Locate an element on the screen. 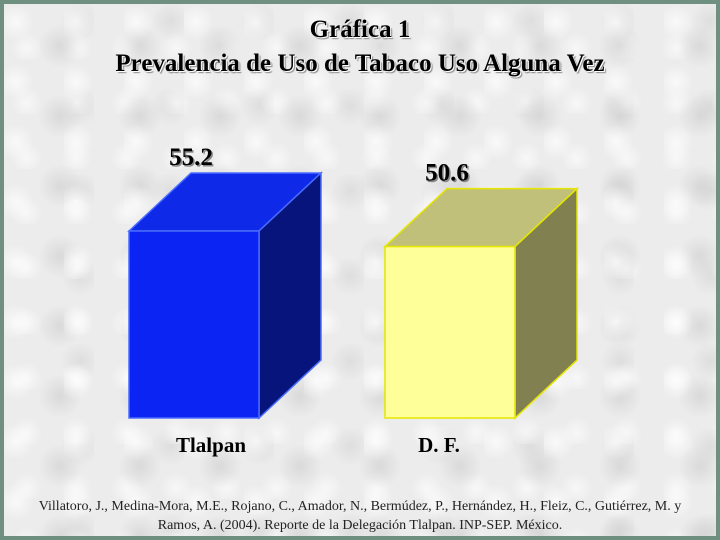 This screenshot has height=540, width=720. chart-title: Gráfica 1 is located at coordinates (360, 29).